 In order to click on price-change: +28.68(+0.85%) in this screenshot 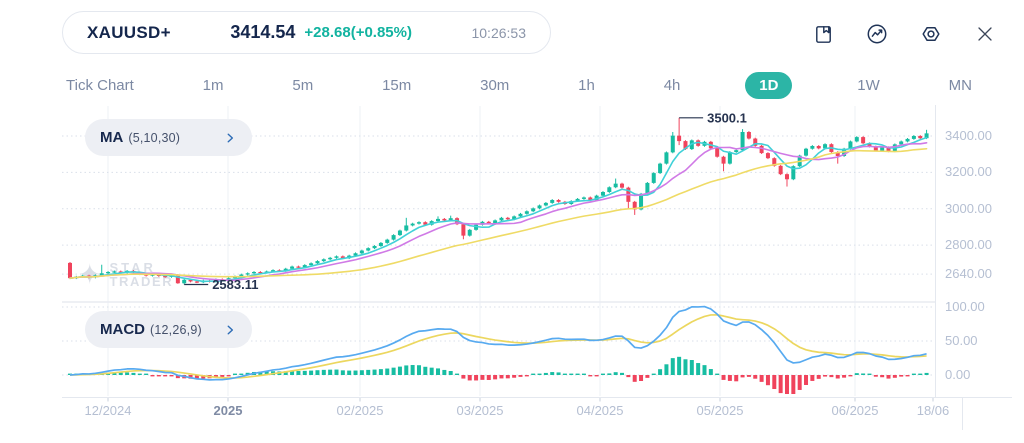, I will do `click(358, 32)`.